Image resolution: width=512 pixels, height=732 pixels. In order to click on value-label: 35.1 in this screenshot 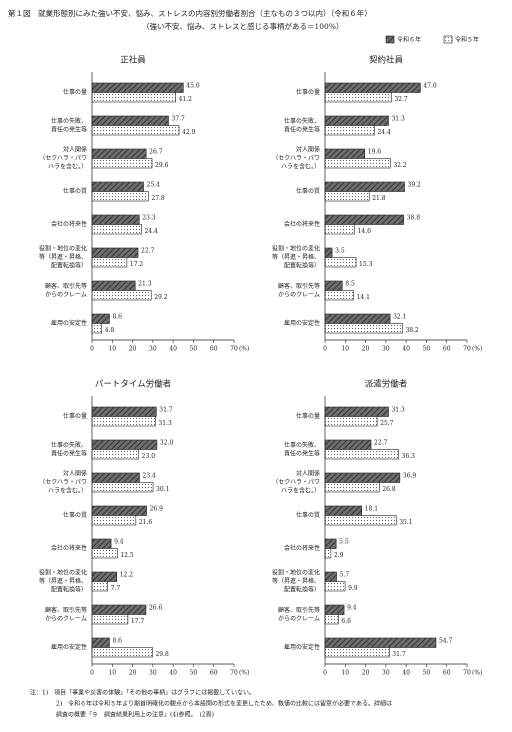, I will do `click(405, 522)`.